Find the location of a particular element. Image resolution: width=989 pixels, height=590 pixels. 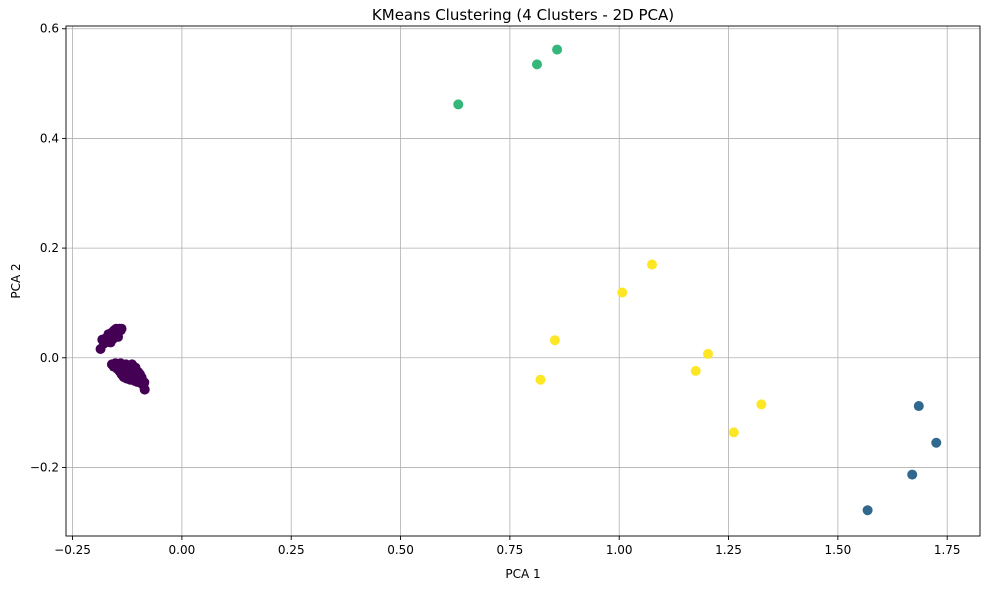

y-axis-label: PCA 2 is located at coordinates (16, 280).